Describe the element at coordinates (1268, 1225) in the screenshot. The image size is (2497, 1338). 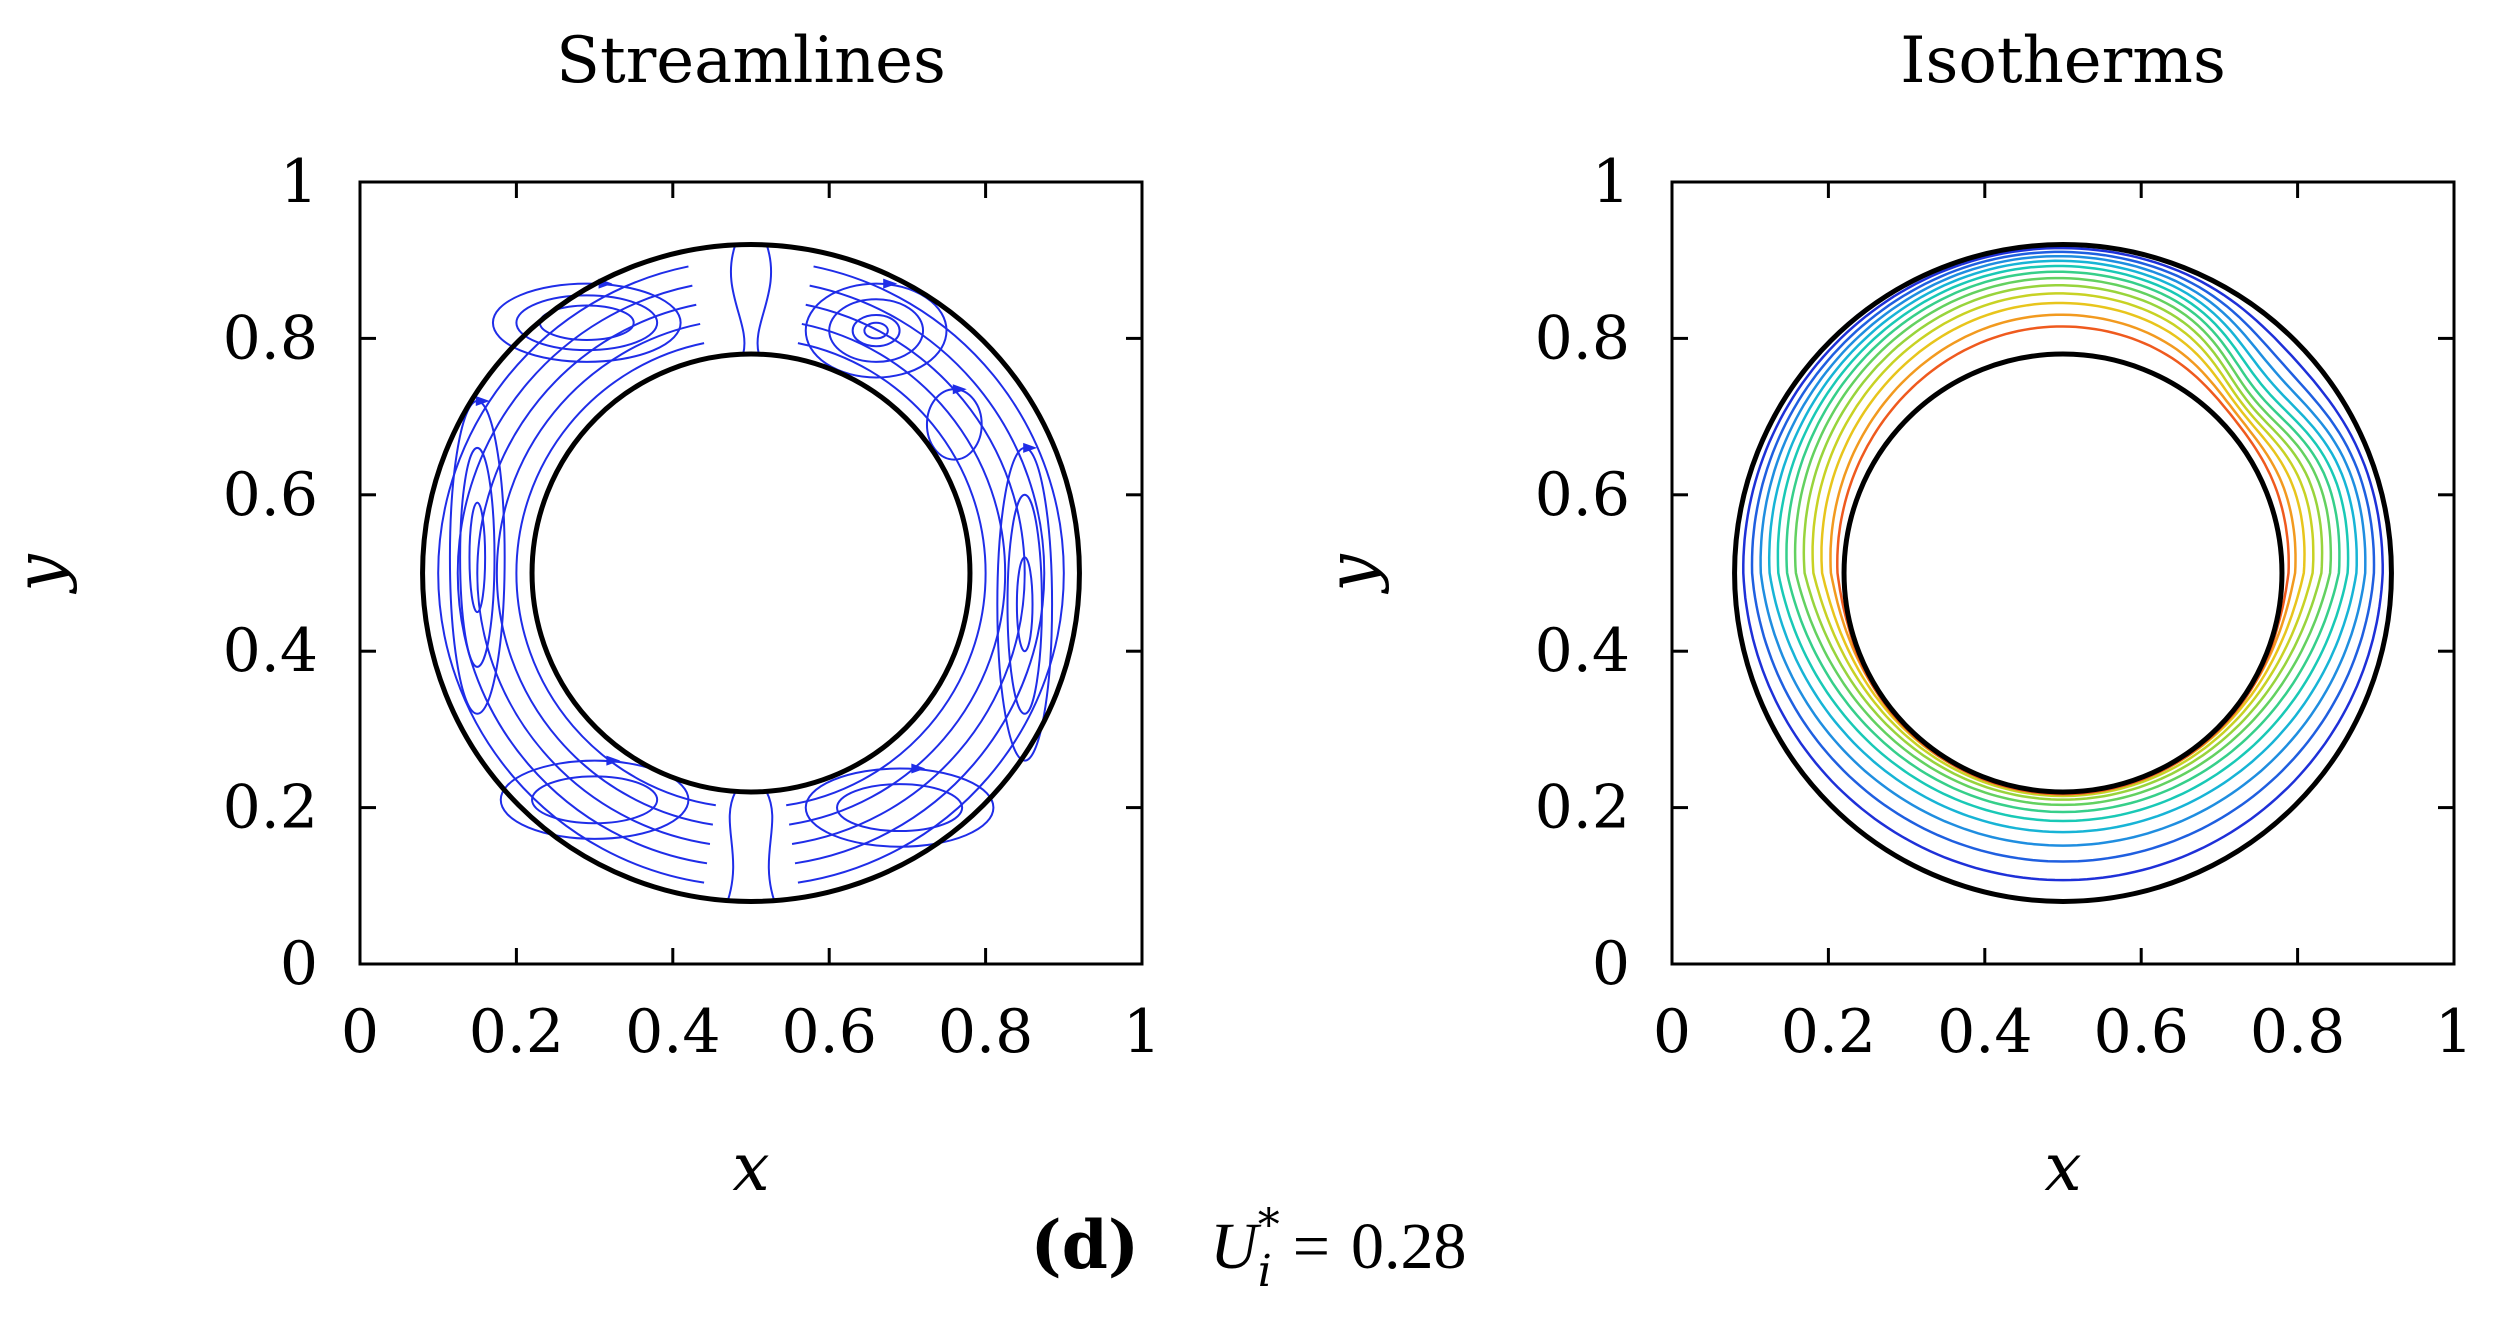
I see `caption-superscript: *` at that location.